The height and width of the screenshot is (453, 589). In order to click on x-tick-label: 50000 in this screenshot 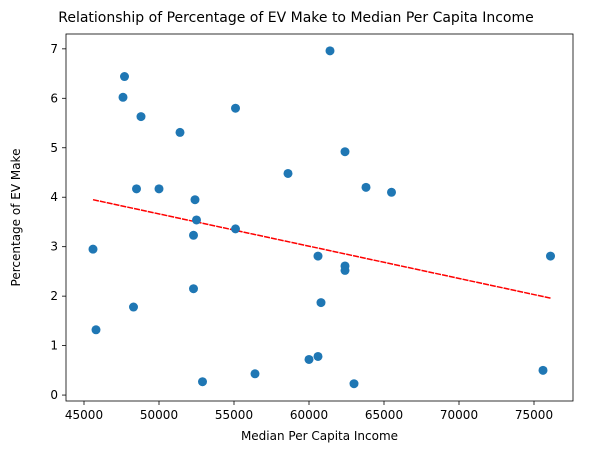, I will do `click(159, 415)`.